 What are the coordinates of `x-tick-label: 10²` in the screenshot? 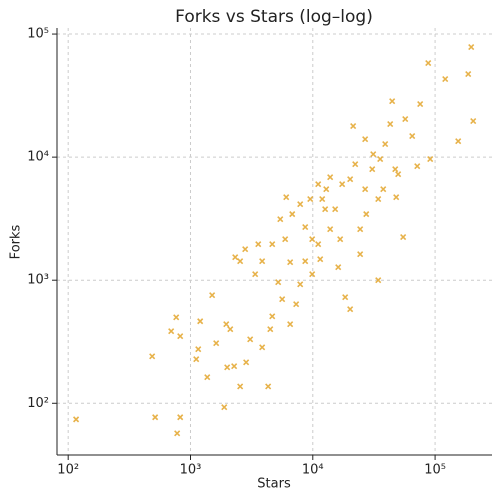 It's located at (68, 470).